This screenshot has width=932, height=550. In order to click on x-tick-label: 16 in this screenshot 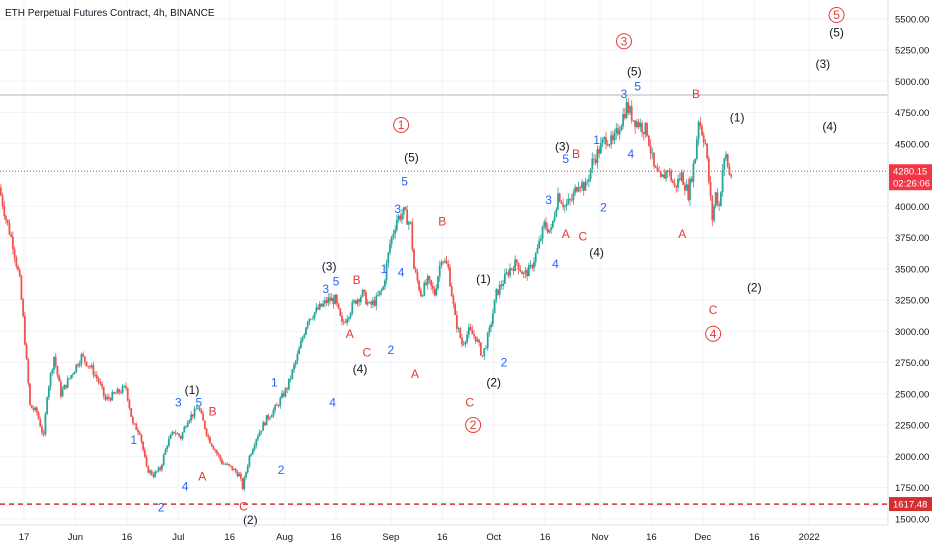, I will do `click(754, 537)`.